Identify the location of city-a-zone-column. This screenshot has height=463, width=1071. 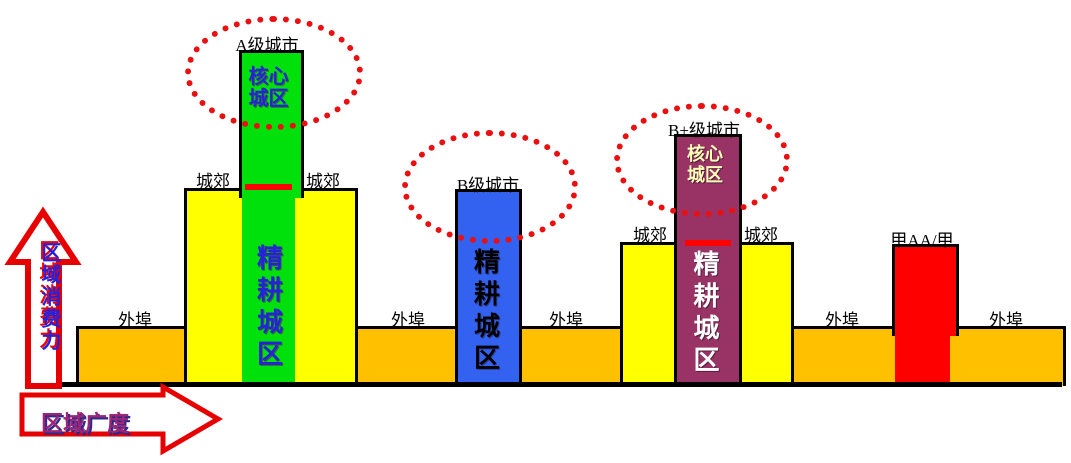
(268, 289).